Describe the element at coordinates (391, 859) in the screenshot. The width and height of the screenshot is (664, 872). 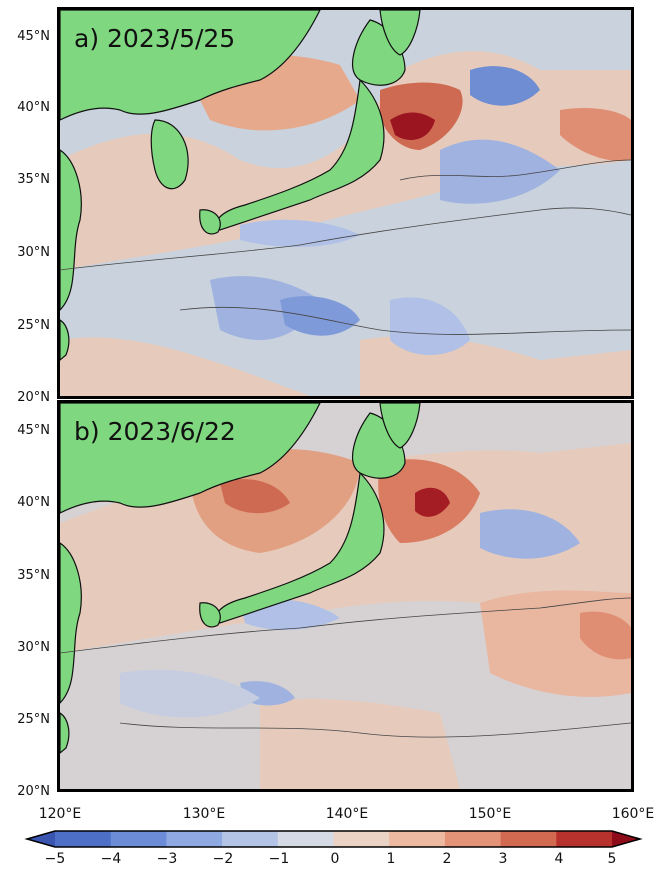
I see `colorbar-tick-label: 1` at that location.